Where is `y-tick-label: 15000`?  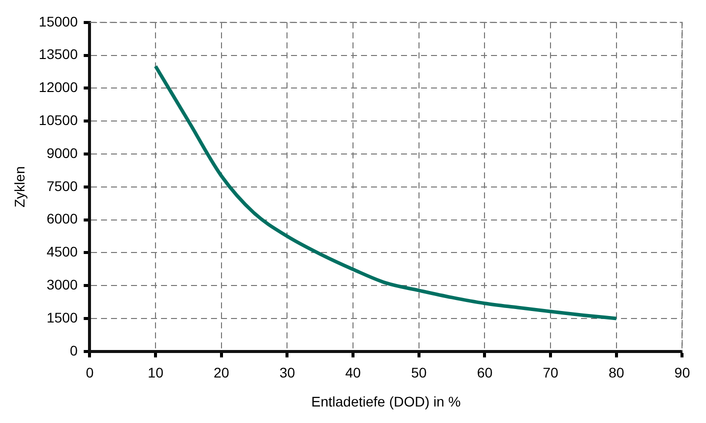 y-tick-label: 15000 is located at coordinates (58, 21).